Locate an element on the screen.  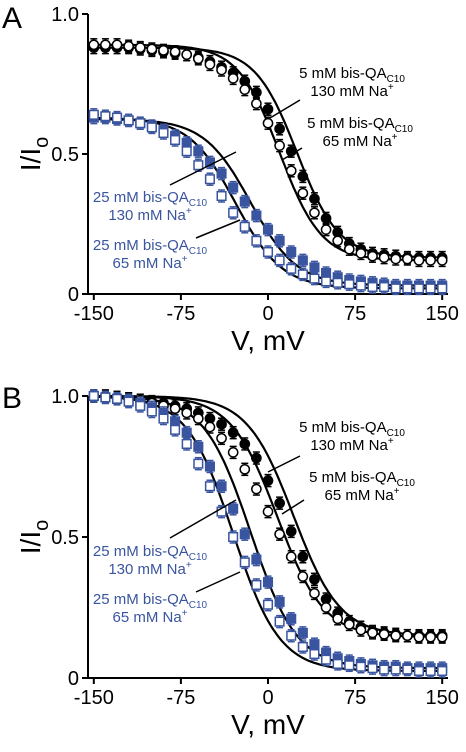
x-axis-title: V, mV is located at coordinates (268, 340).